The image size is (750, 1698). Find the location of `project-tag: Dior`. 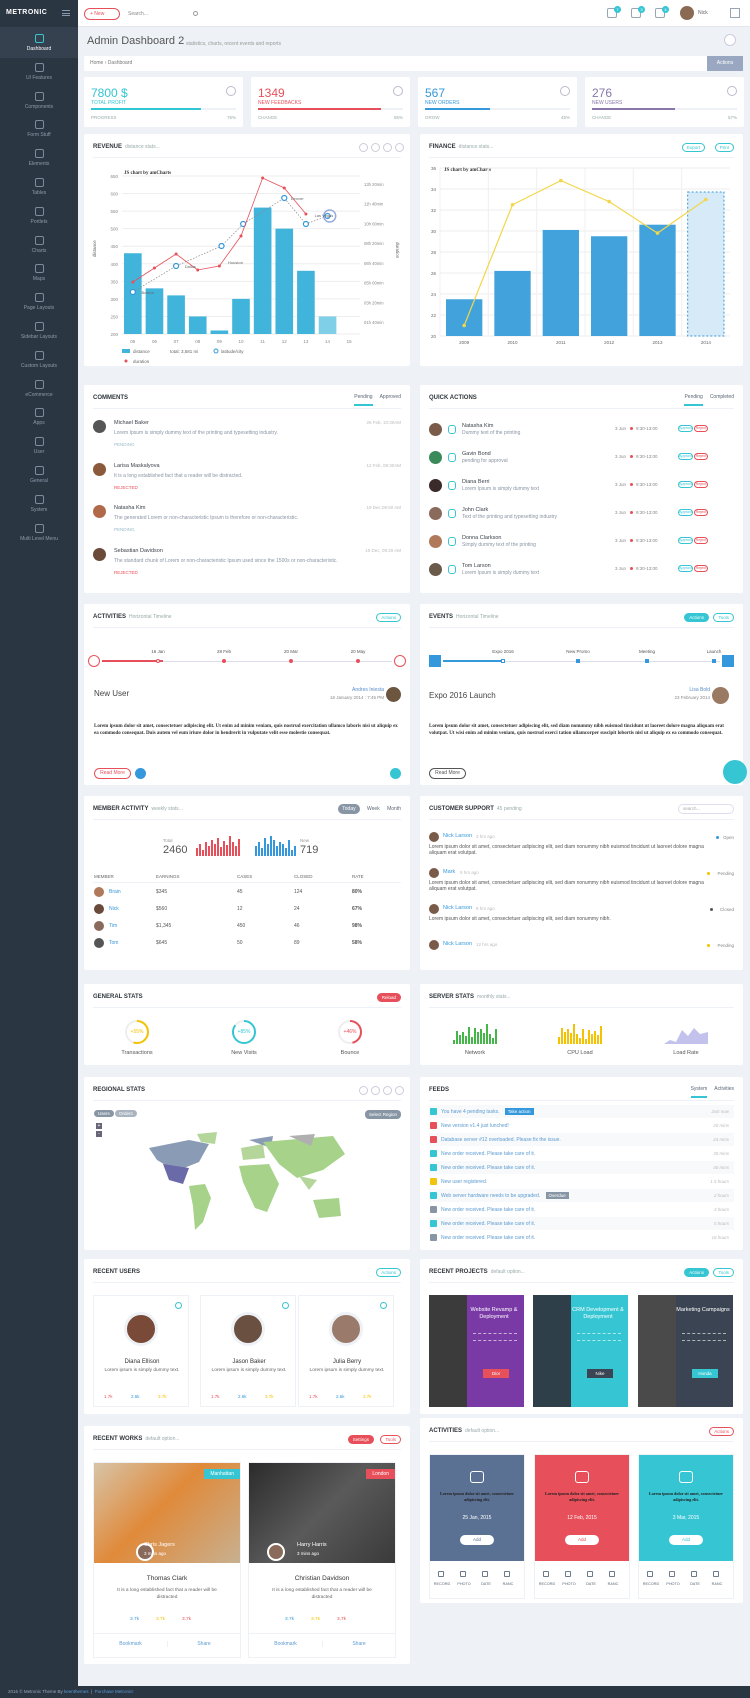

project-tag: Dior is located at coordinates (496, 1373).